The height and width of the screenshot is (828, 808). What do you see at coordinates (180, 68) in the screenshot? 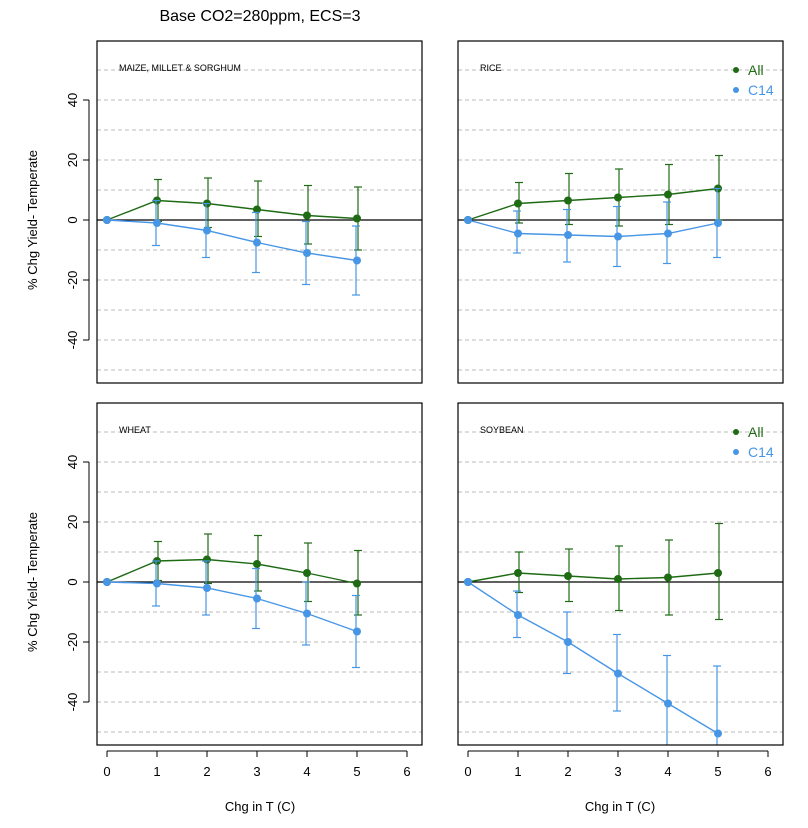
I see `panel-title: MAIZE, MILLET & SORGHUM` at bounding box center [180, 68].